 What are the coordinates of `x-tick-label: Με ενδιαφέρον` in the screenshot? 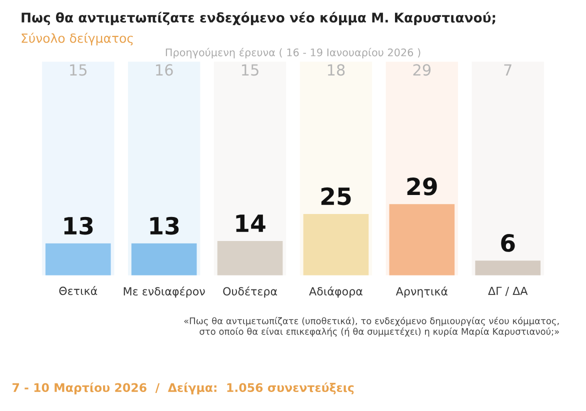 It's located at (164, 292).